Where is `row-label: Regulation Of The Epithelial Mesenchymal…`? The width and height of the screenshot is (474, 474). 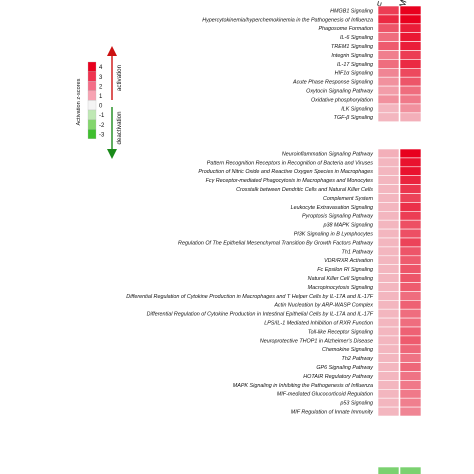 row-label: Regulation Of The Epithelial Mesenchymal… is located at coordinates (275, 243).